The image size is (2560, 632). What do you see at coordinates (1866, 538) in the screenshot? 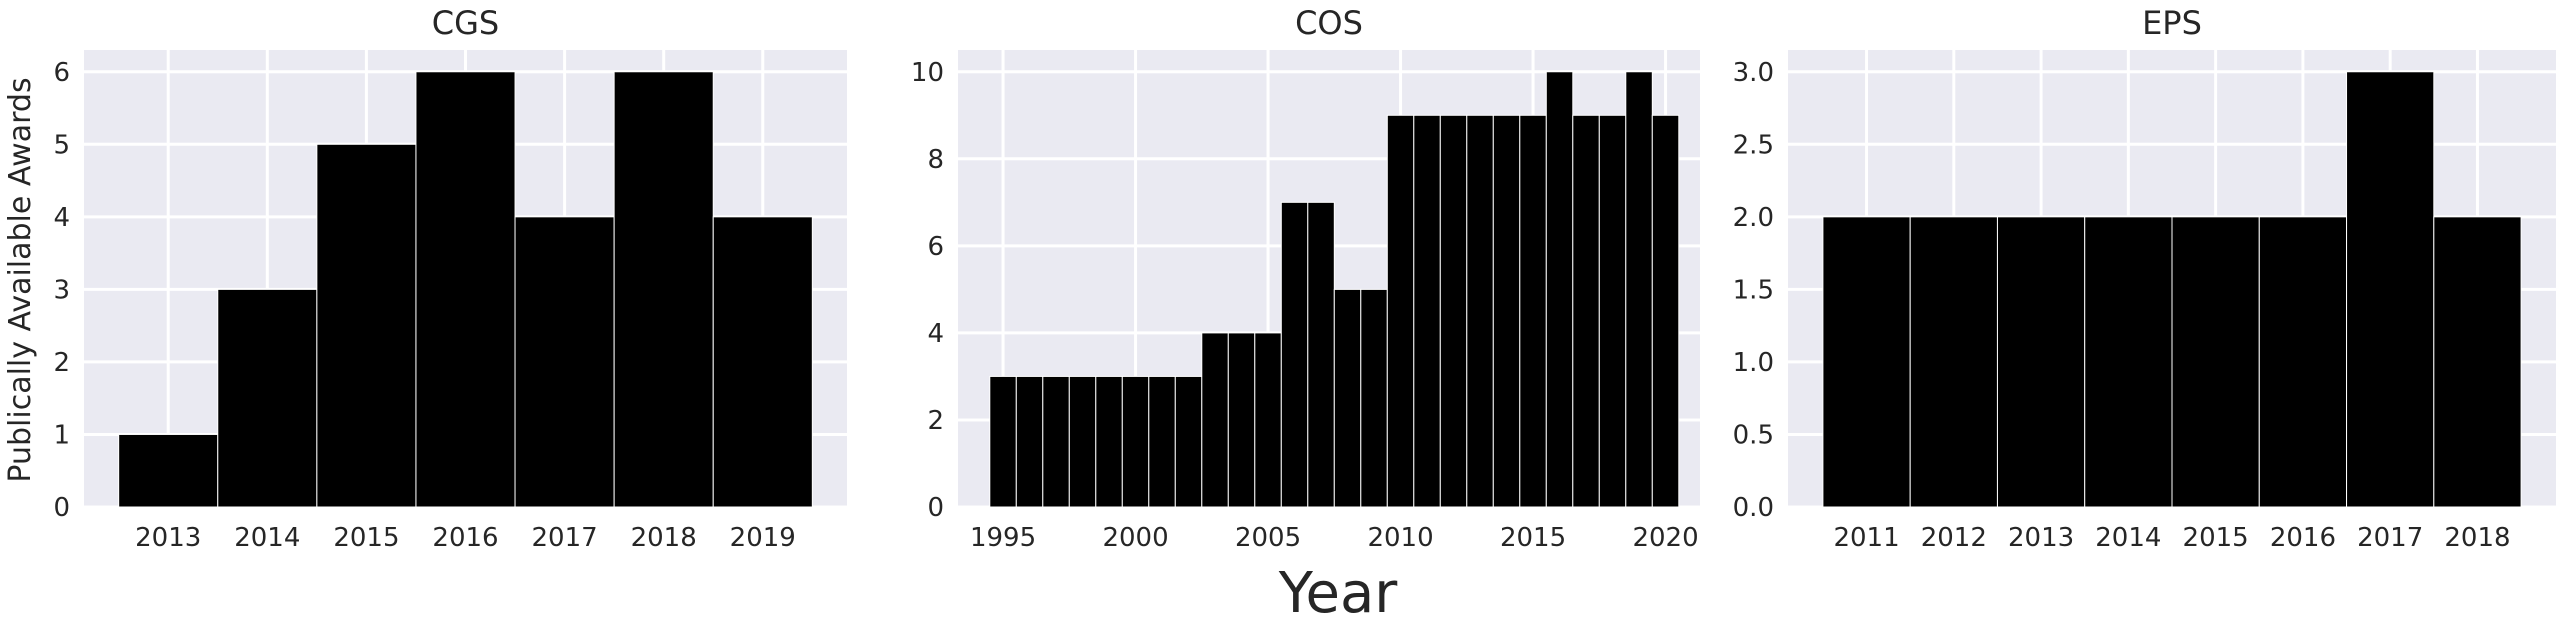
I see `x-tick-label: 2011` at bounding box center [1866, 538].